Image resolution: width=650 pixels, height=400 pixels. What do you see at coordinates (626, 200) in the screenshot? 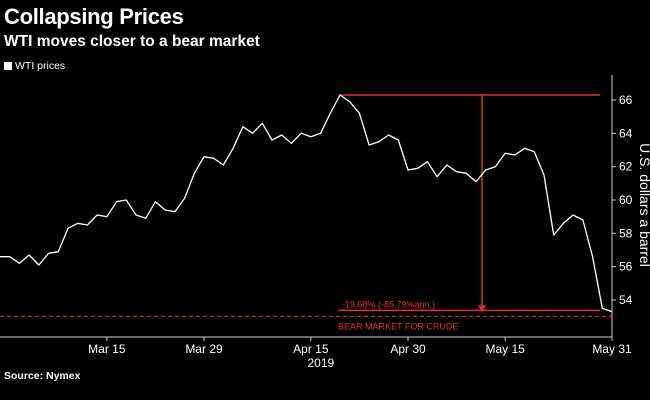
I see `y-tick-label: 60` at bounding box center [626, 200].